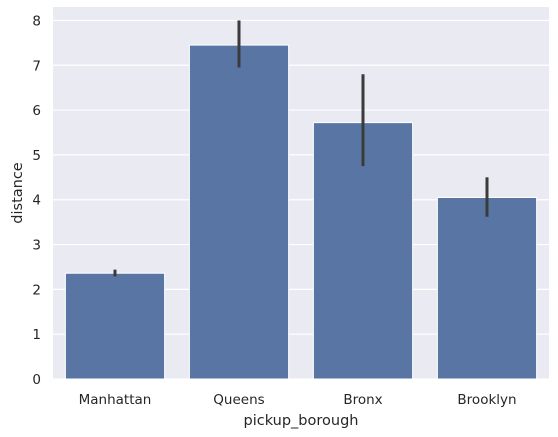  I want to click on x-tick-label: Queens, so click(238, 400).